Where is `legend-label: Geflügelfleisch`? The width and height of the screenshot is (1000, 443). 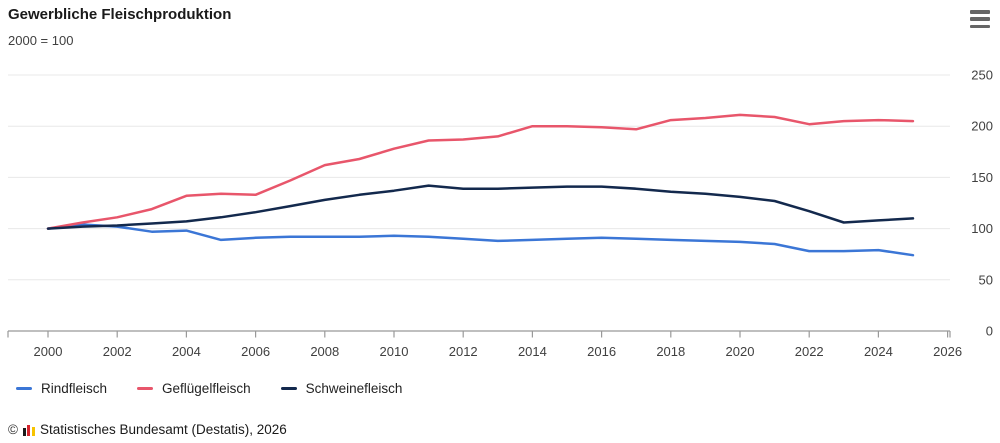
legend-label: Geflügelfleisch is located at coordinates (206, 388).